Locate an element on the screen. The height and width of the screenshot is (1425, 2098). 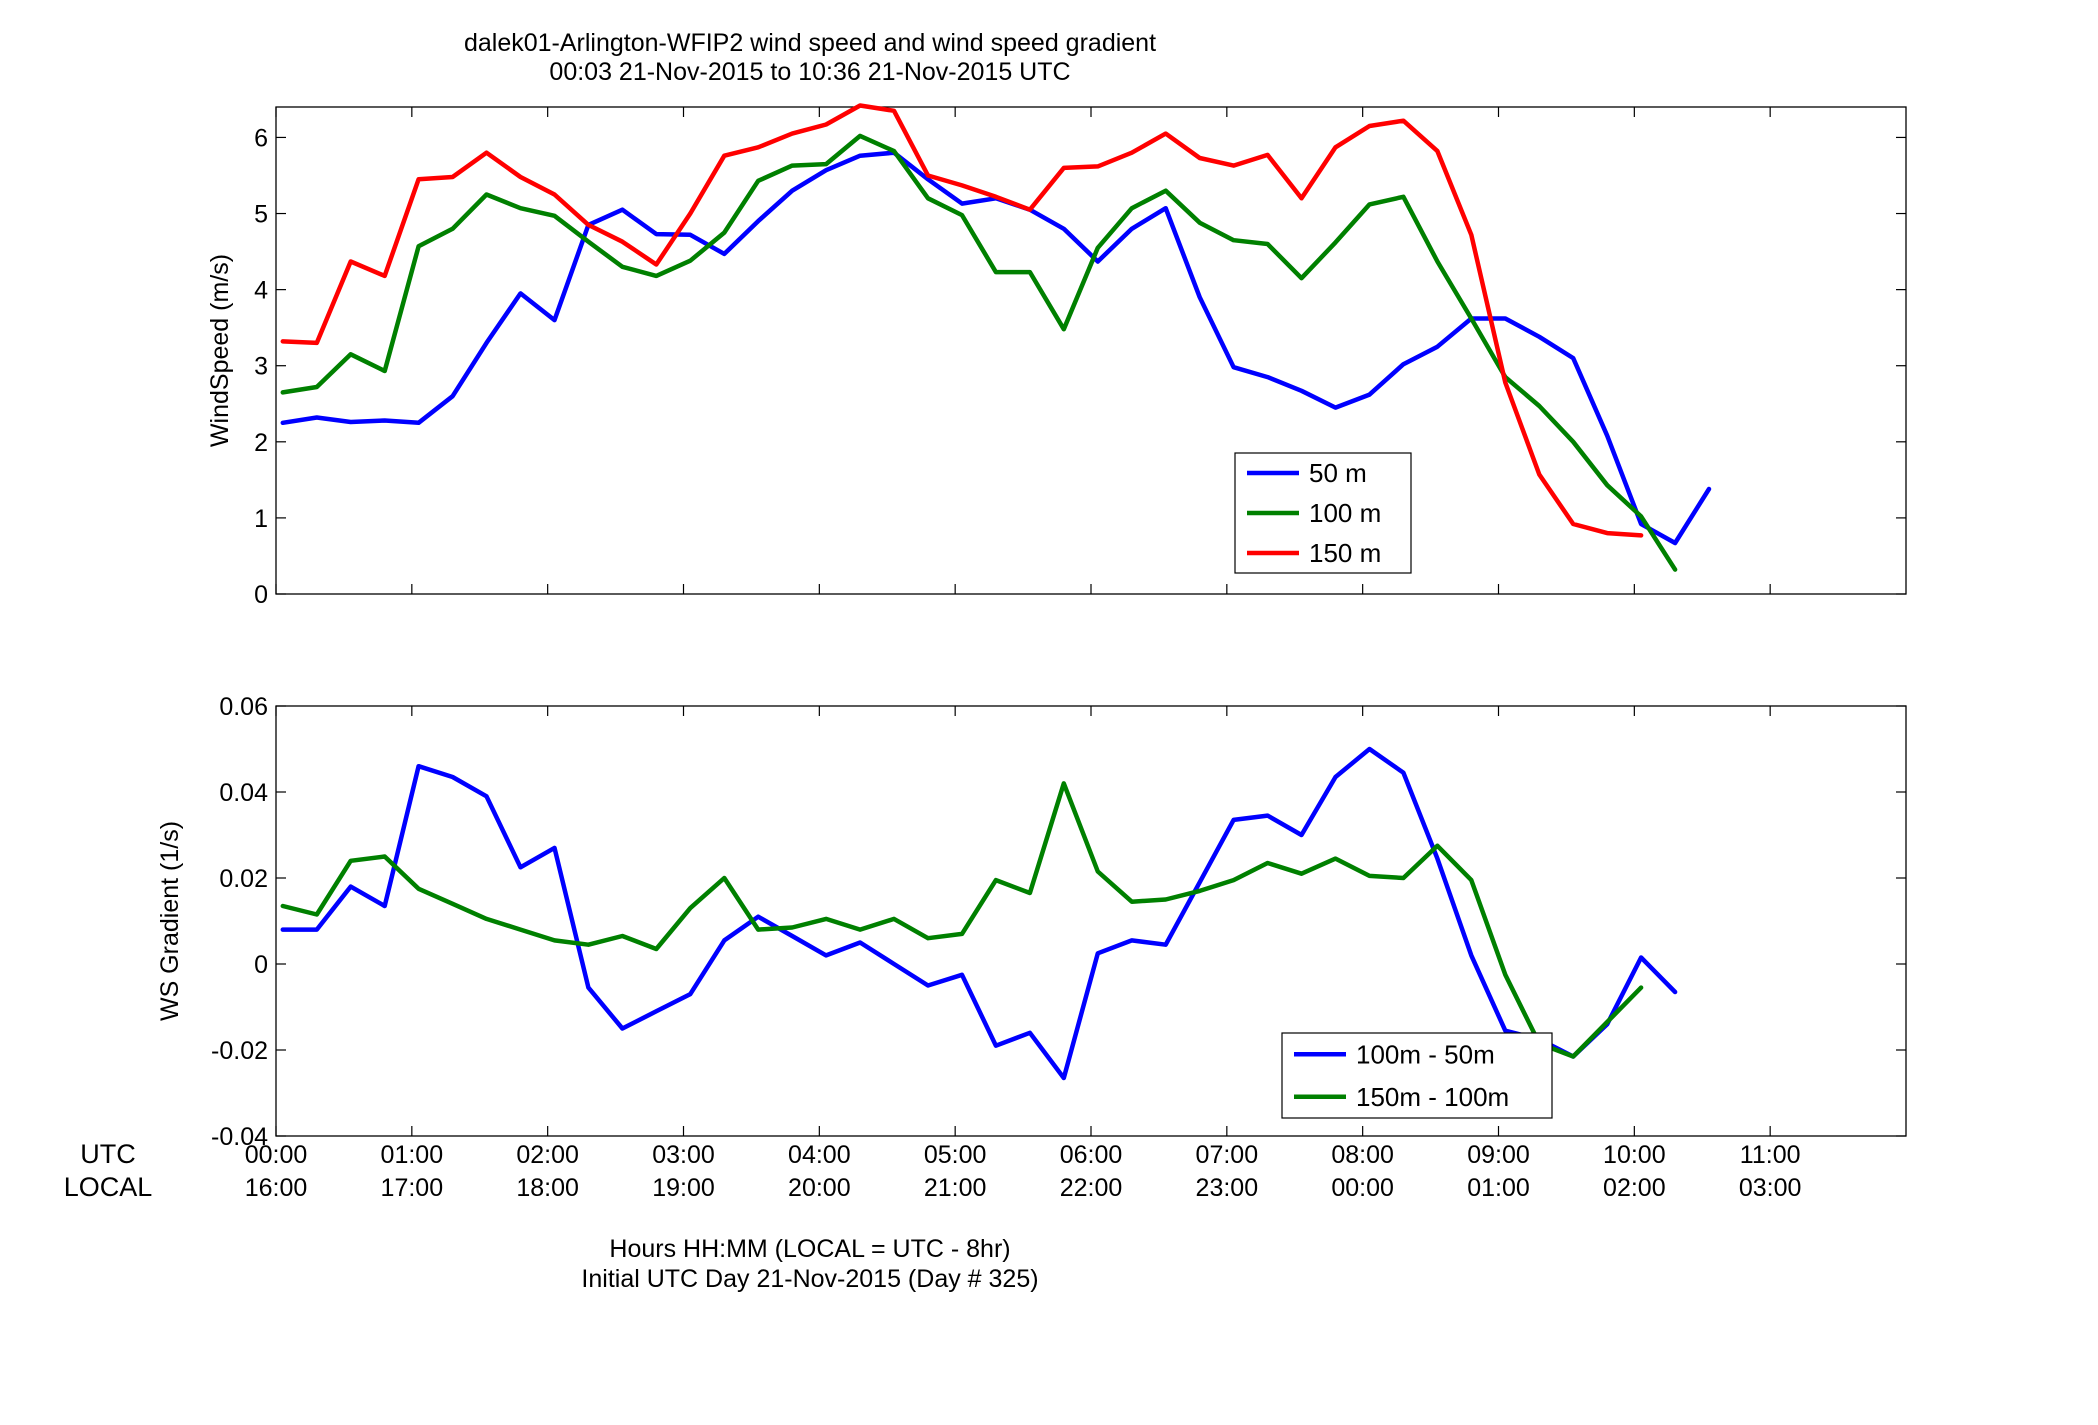
y-tick-label: 2 is located at coordinates (261, 443).